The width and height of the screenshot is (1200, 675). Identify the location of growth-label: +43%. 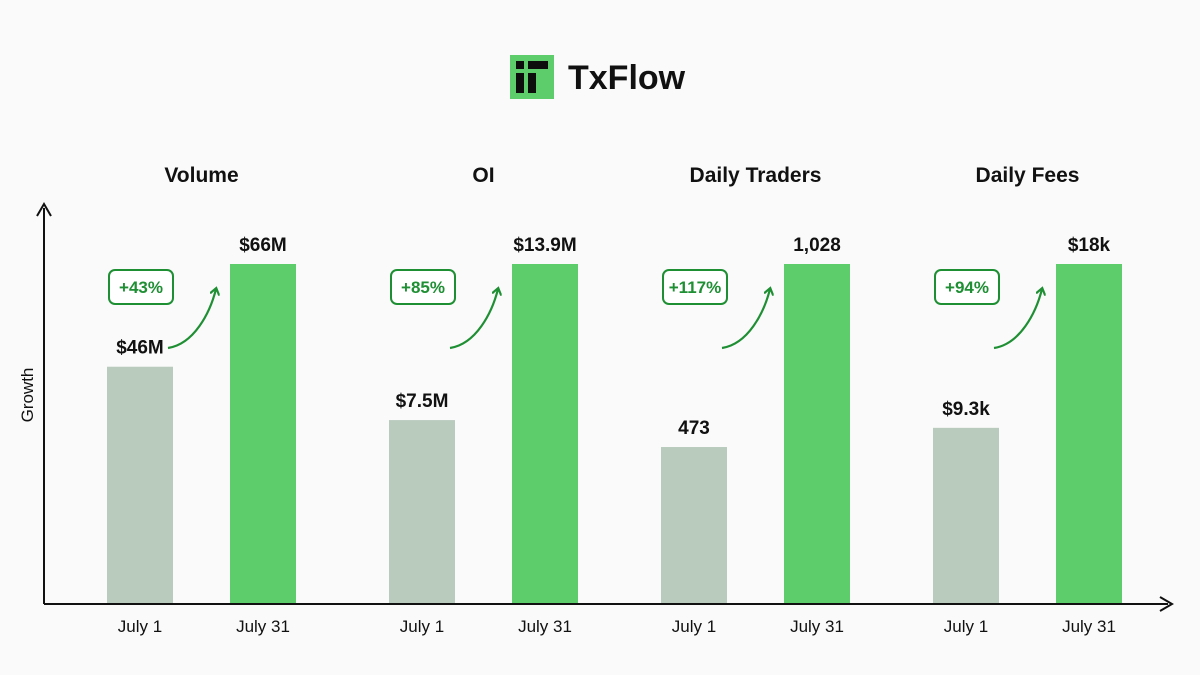
(141, 287).